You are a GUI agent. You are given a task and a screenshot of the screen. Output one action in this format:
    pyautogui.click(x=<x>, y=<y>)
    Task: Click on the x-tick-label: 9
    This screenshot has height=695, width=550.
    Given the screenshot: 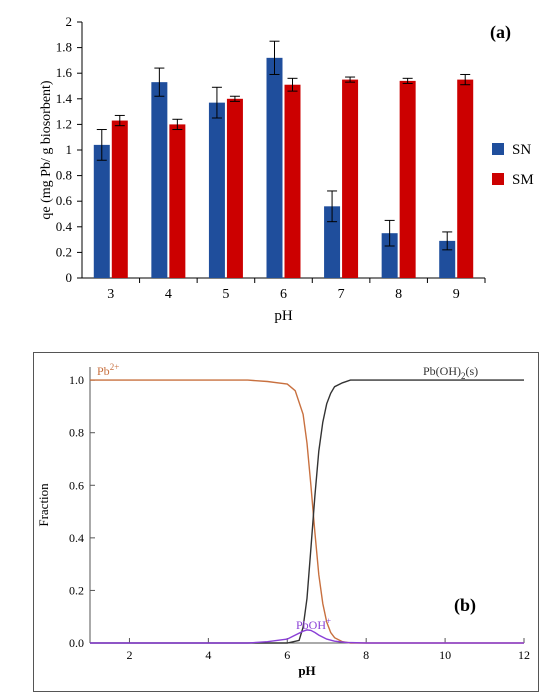 What is the action you would take?
    pyautogui.click(x=456, y=294)
    